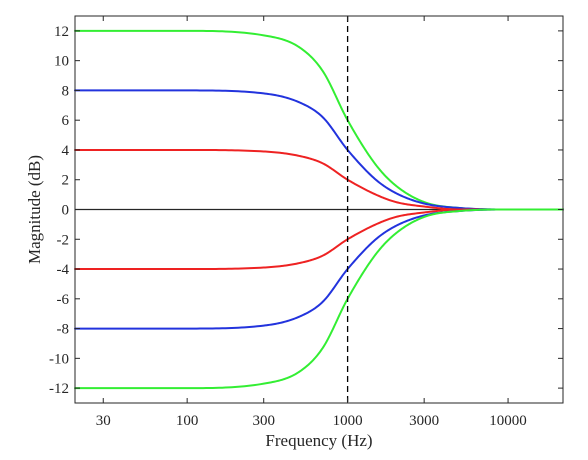  What do you see at coordinates (187, 421) in the screenshot?
I see `x-tick-label: 100` at bounding box center [187, 421].